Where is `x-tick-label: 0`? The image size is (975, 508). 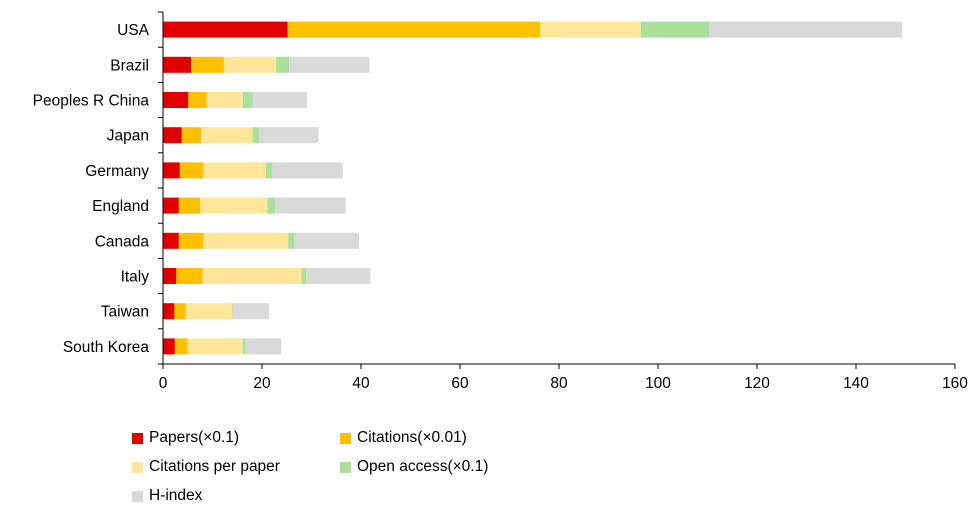
x-tick-label: 0 is located at coordinates (163, 383).